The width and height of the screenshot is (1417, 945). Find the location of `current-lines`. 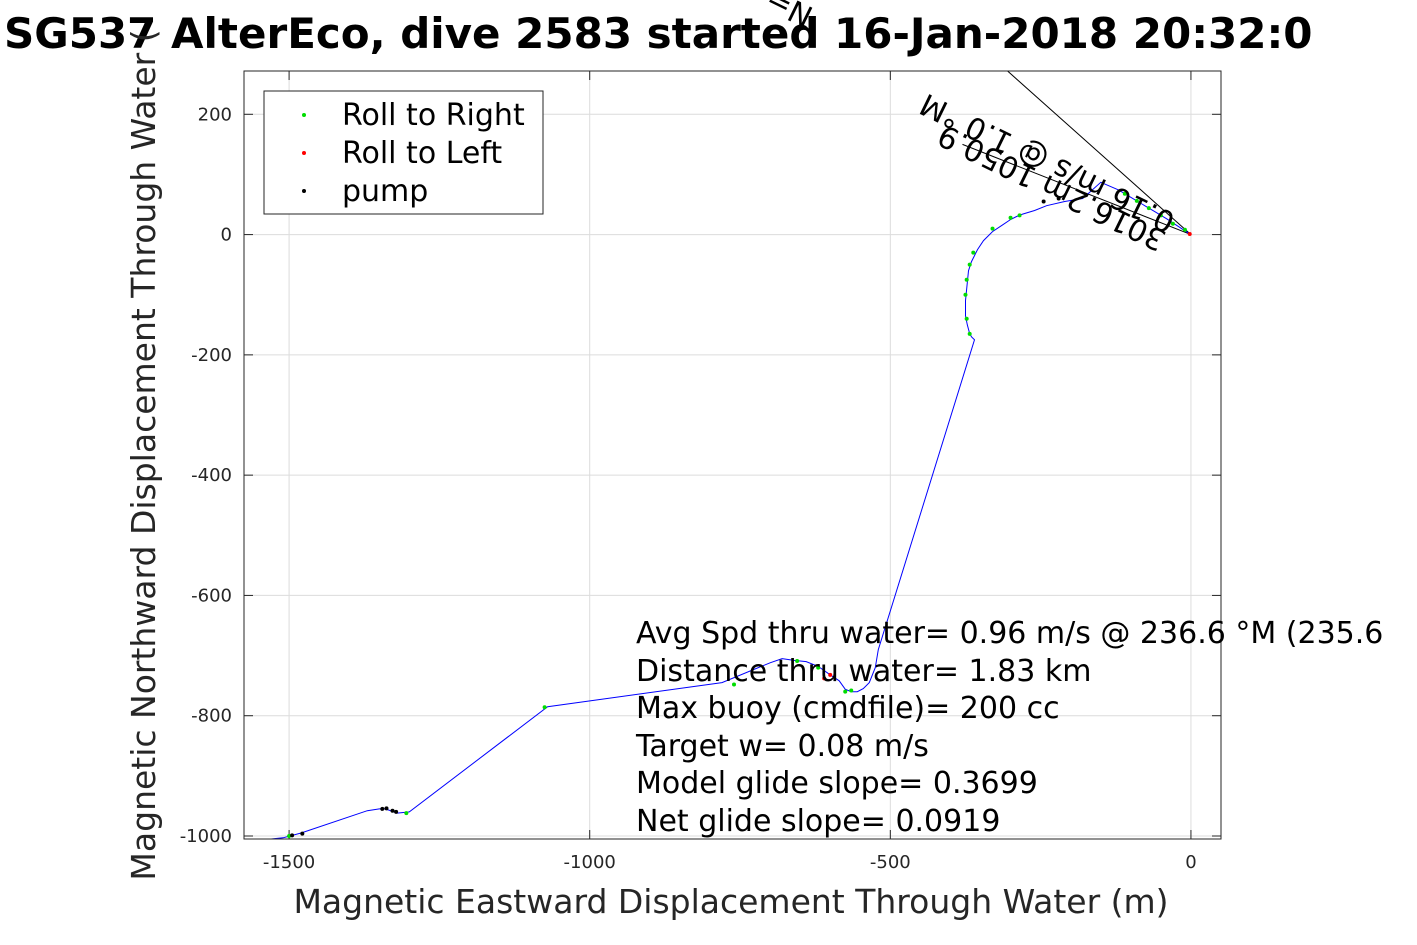

current-lines is located at coordinates (1077, 153).